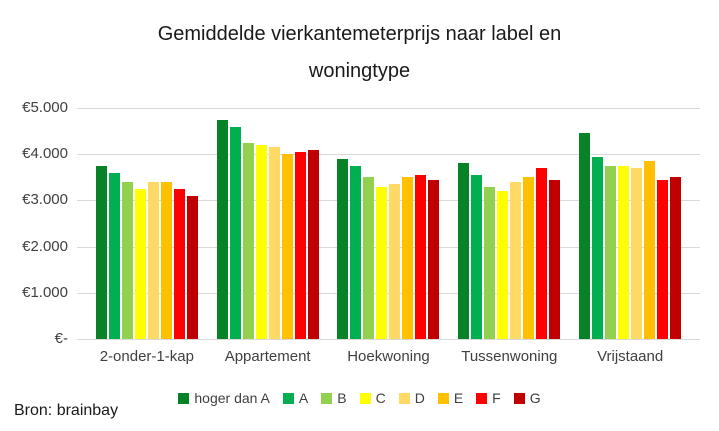 The width and height of the screenshot is (719, 431). What do you see at coordinates (146, 356) in the screenshot?
I see `x-axis-label: 2-onder-1-kap` at bounding box center [146, 356].